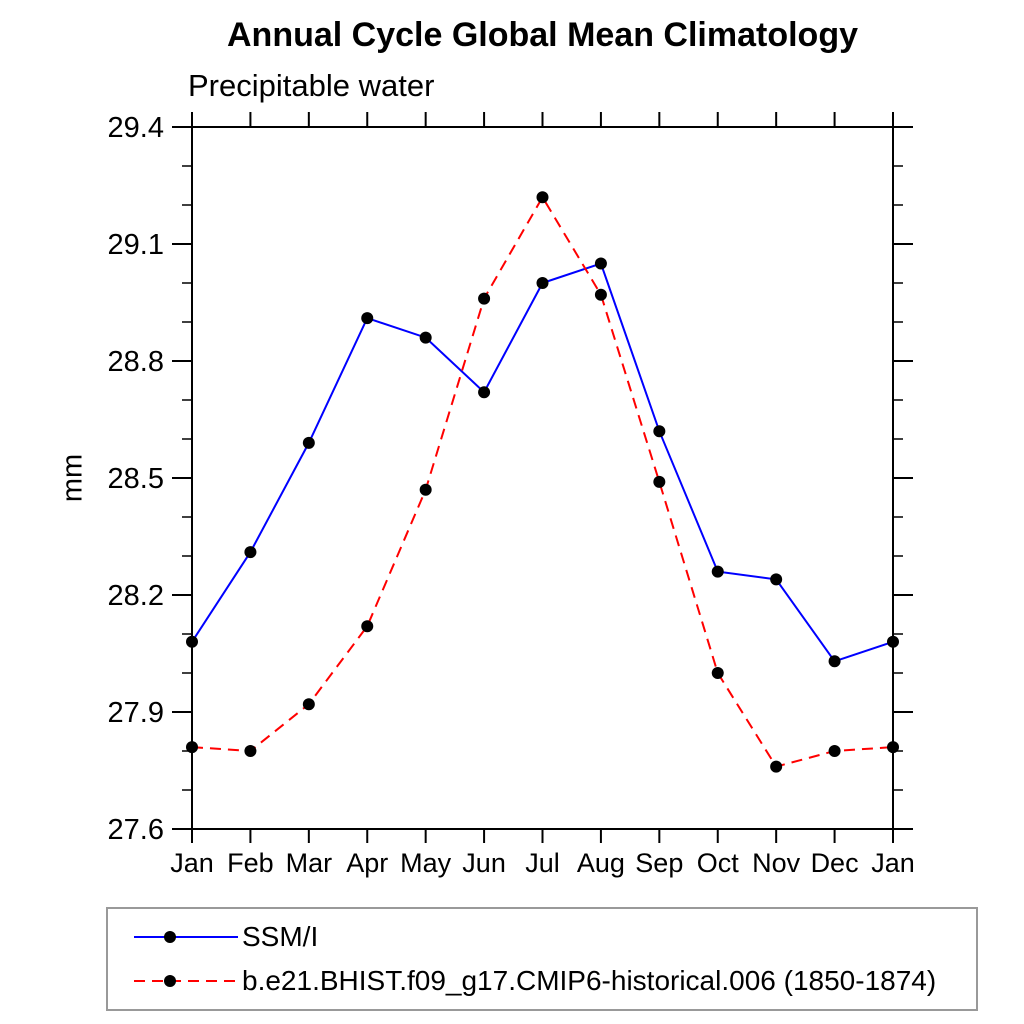 The height and width of the screenshot is (1024, 1024). What do you see at coordinates (542, 283) in the screenshot?
I see `data-point-series0-jul` at bounding box center [542, 283].